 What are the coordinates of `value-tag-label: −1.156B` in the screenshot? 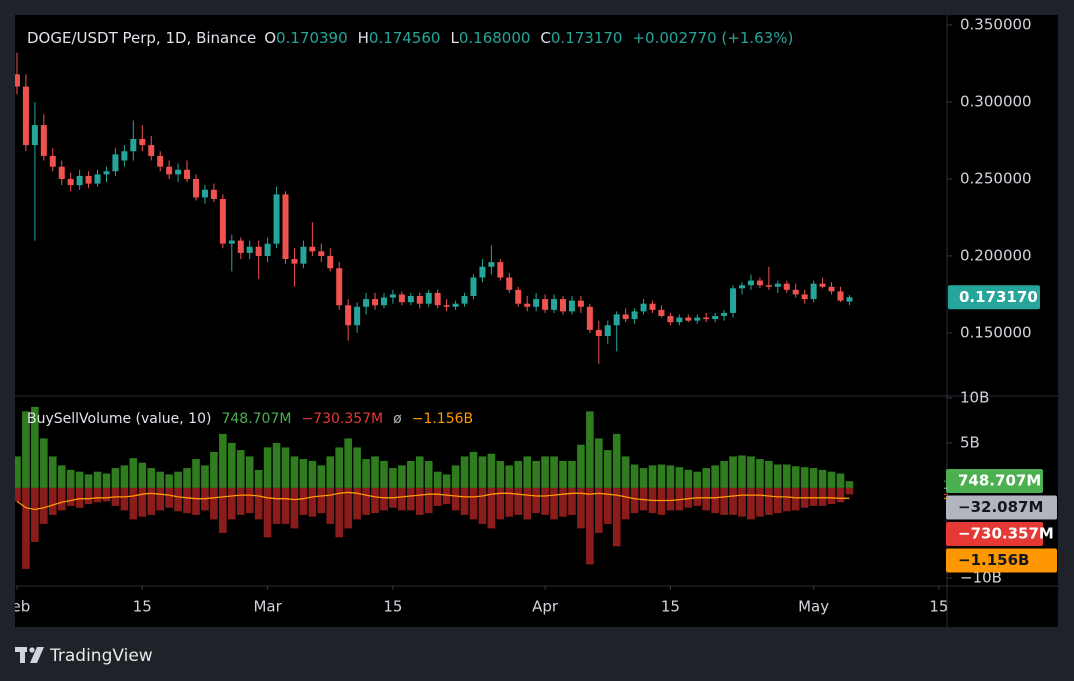 It's located at (993, 560).